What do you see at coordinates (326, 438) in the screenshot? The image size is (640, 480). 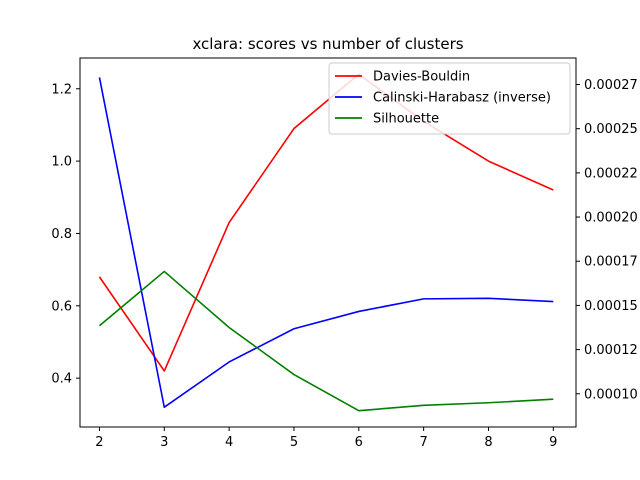 I see `x-axis: 2 3 4 5 6 7 8 9` at bounding box center [326, 438].